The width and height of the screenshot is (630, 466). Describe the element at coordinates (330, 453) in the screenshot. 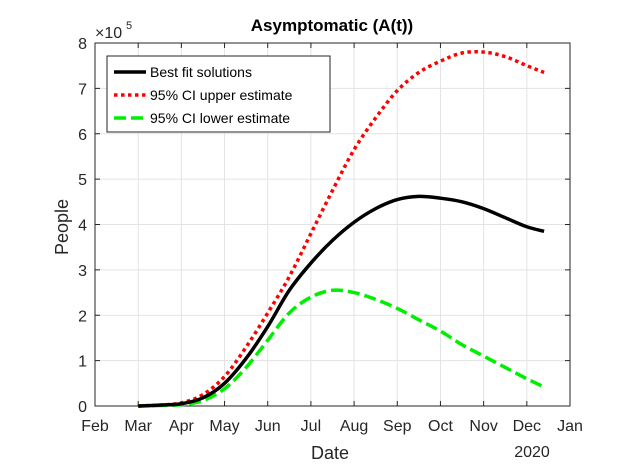

I see `x-axis-label: Date` at that location.